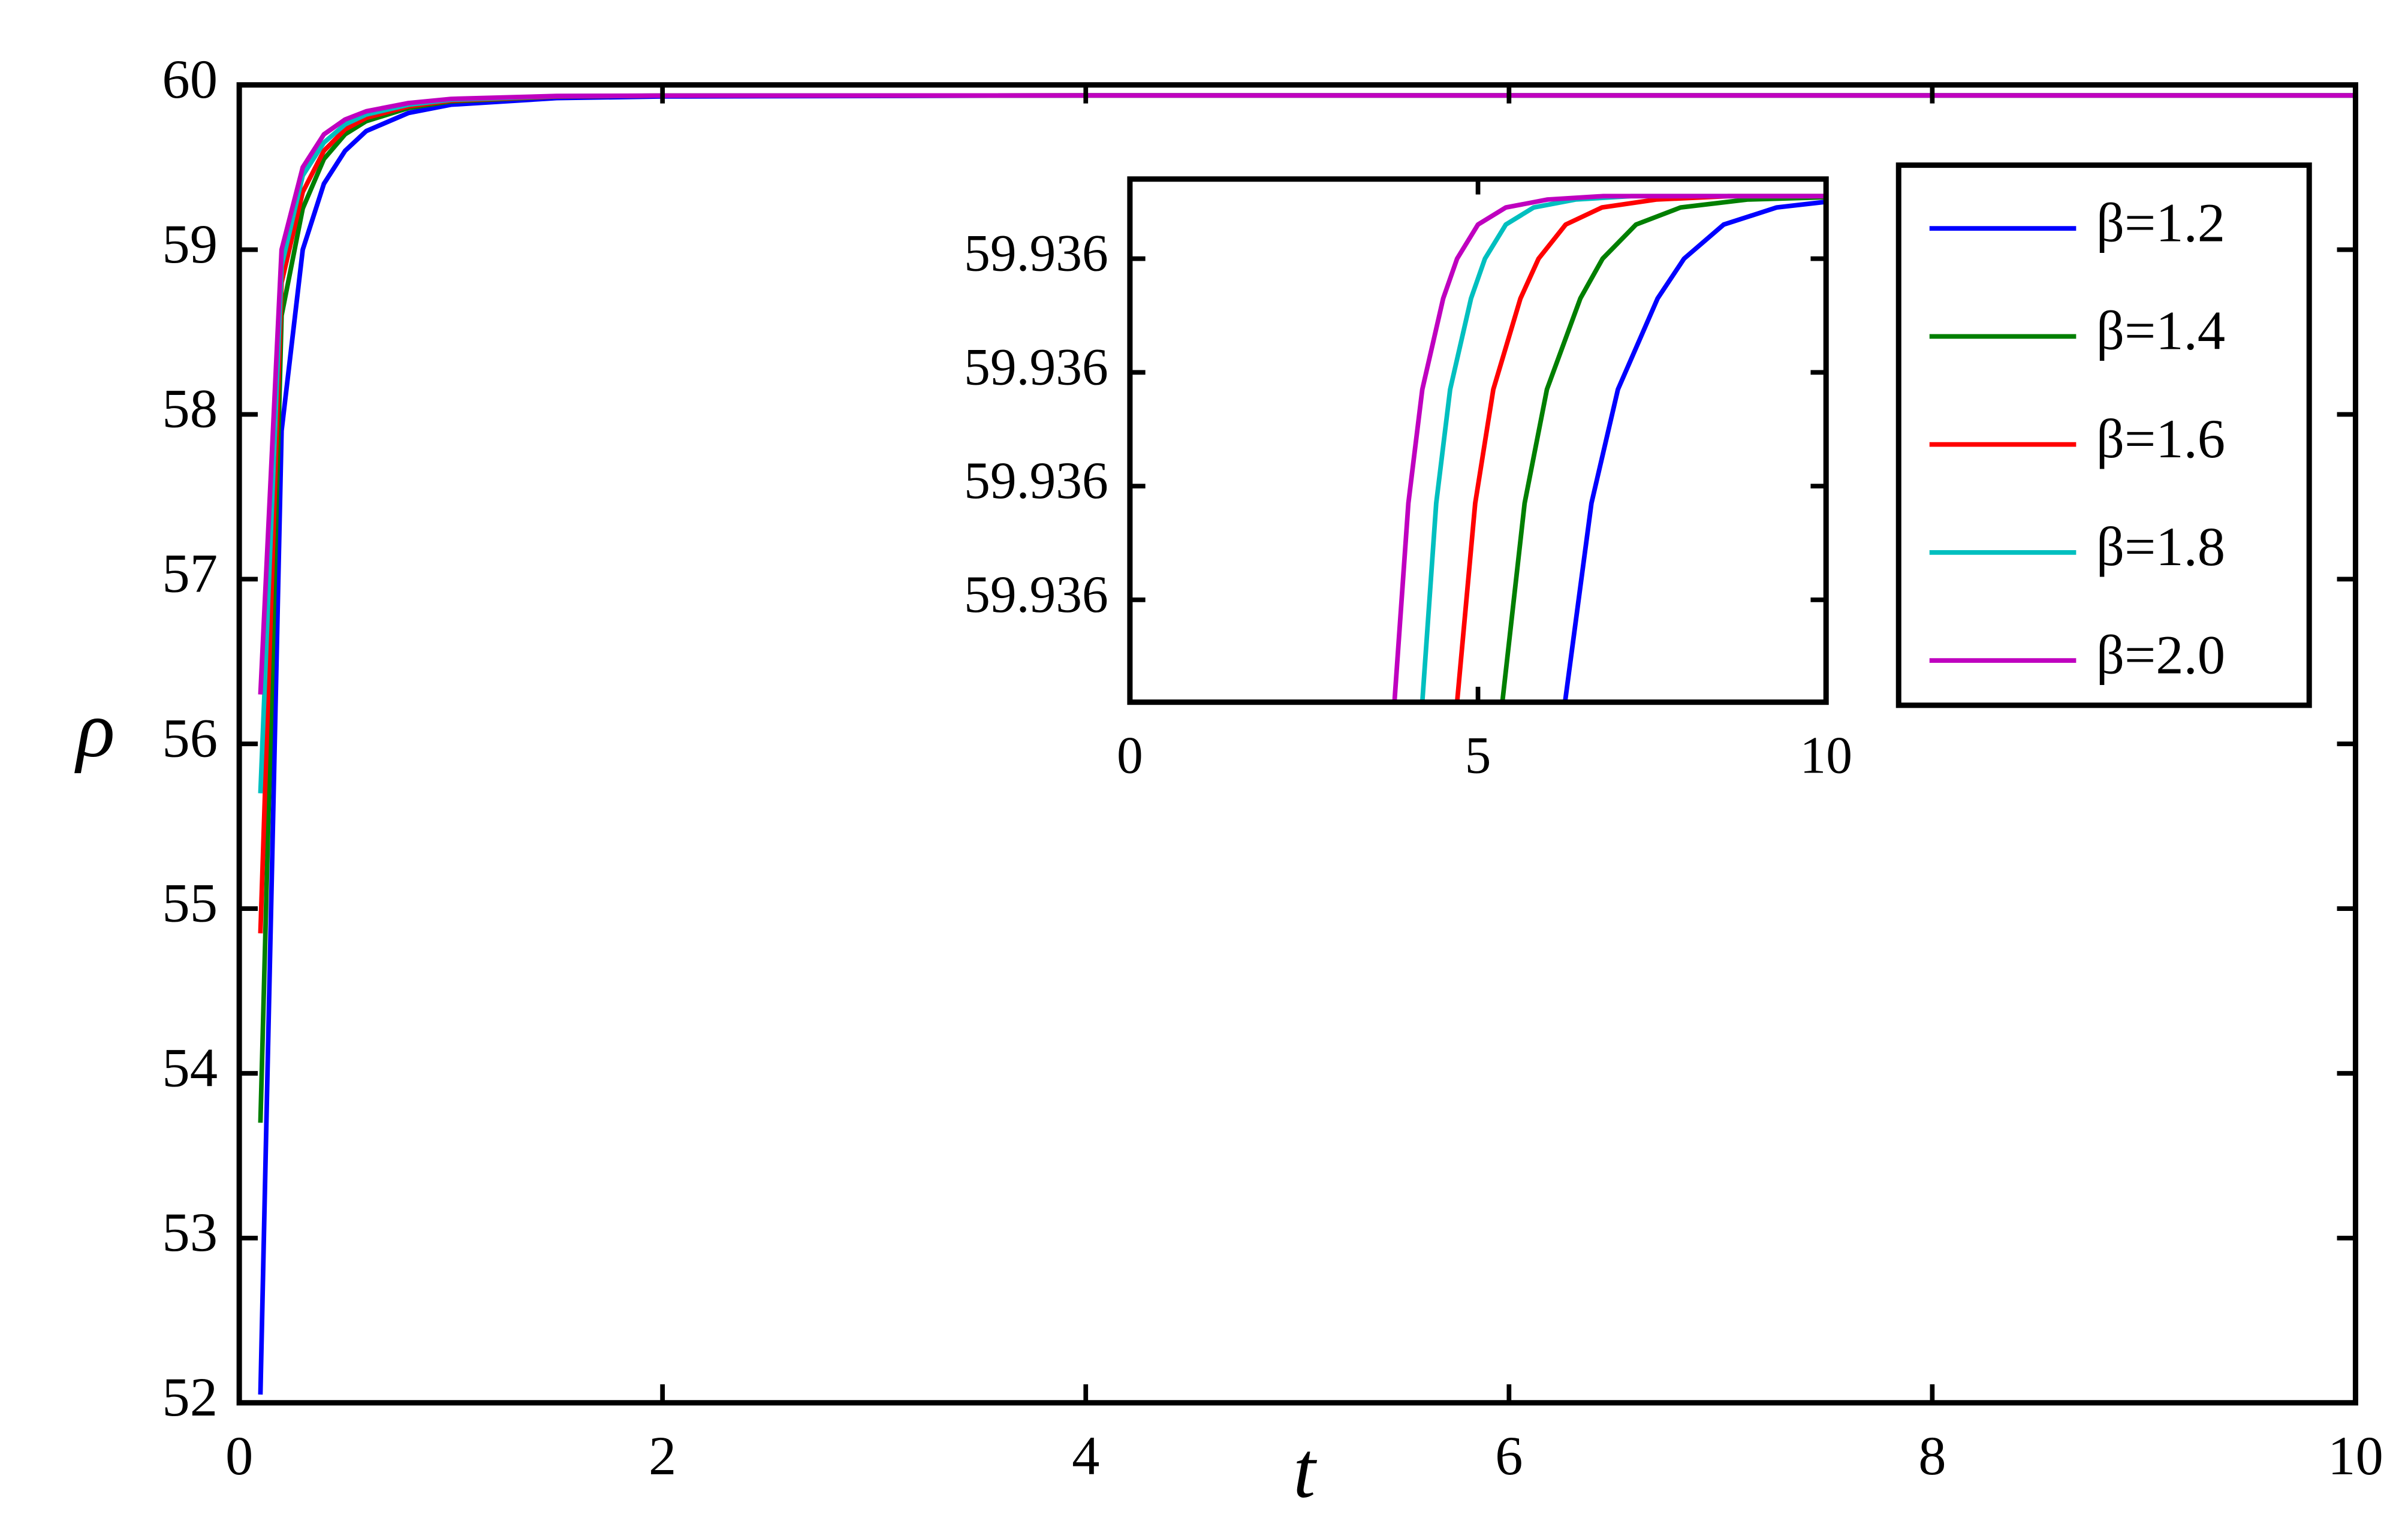  What do you see at coordinates (190, 79) in the screenshot?
I see `y-tick-label: 60` at bounding box center [190, 79].